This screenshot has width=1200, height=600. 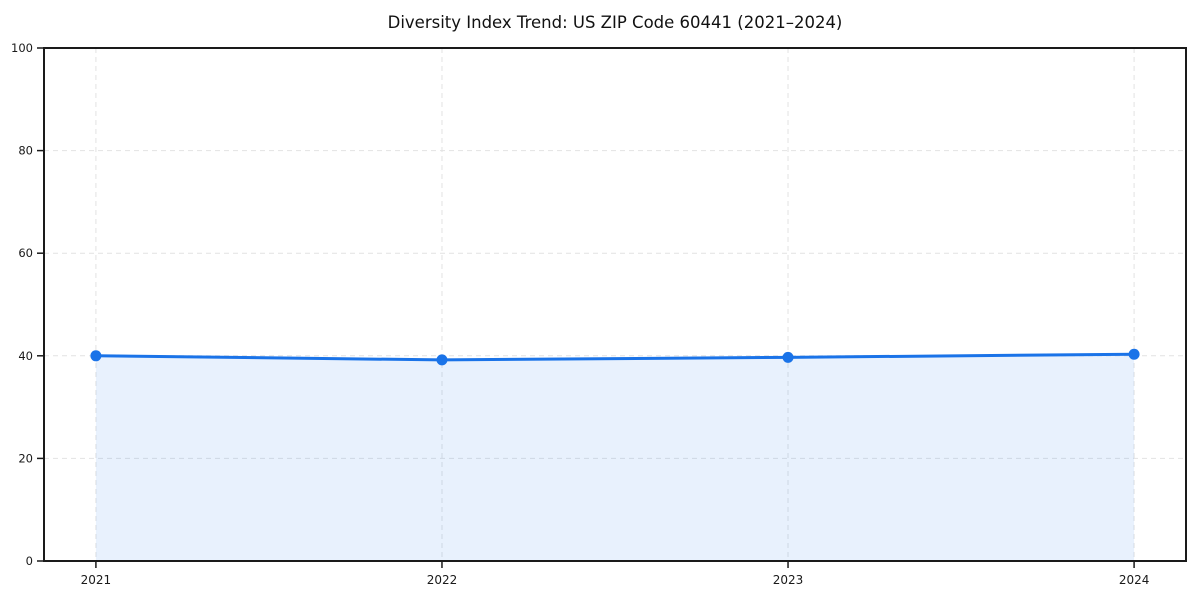 What do you see at coordinates (25, 253) in the screenshot?
I see `y-tick-label: 60` at bounding box center [25, 253].